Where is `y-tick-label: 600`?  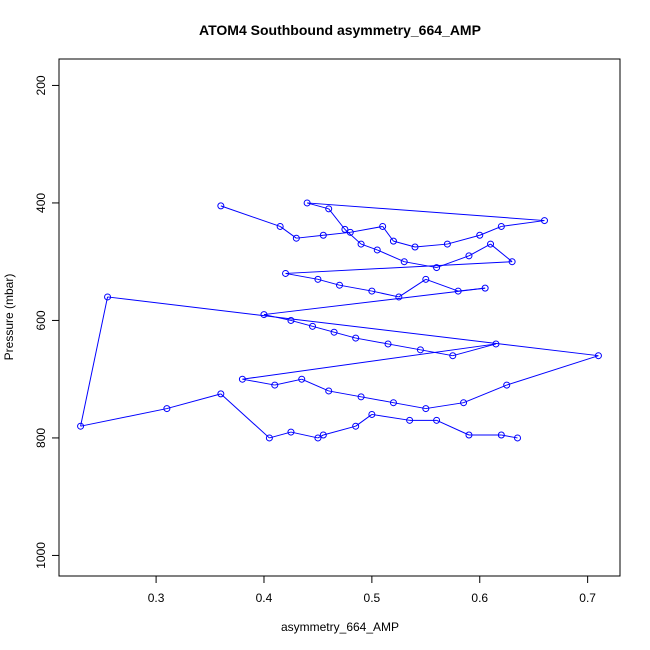 y-tick-label: 600 is located at coordinates (41, 320).